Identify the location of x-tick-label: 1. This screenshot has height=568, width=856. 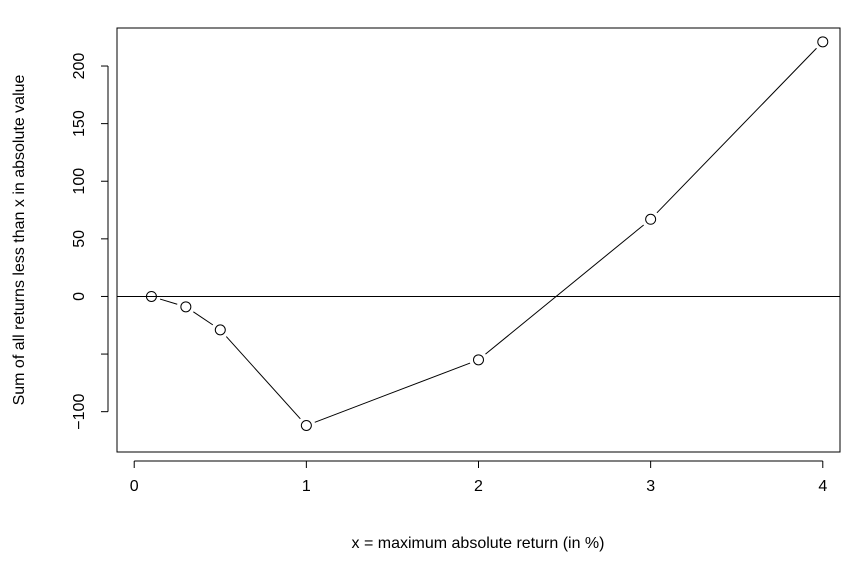
(306, 486).